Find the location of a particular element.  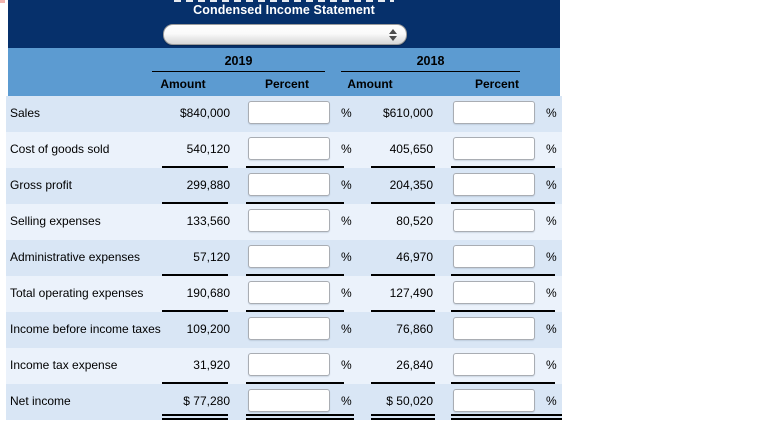

table-row: Income tax expense 31,920% 26,840% is located at coordinates (284, 366).